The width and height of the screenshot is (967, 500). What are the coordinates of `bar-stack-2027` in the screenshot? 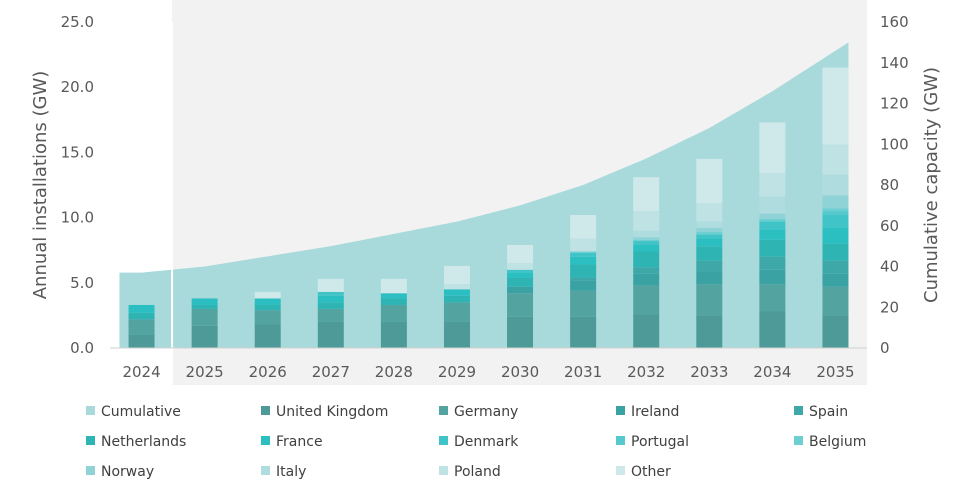 It's located at (330, 313).